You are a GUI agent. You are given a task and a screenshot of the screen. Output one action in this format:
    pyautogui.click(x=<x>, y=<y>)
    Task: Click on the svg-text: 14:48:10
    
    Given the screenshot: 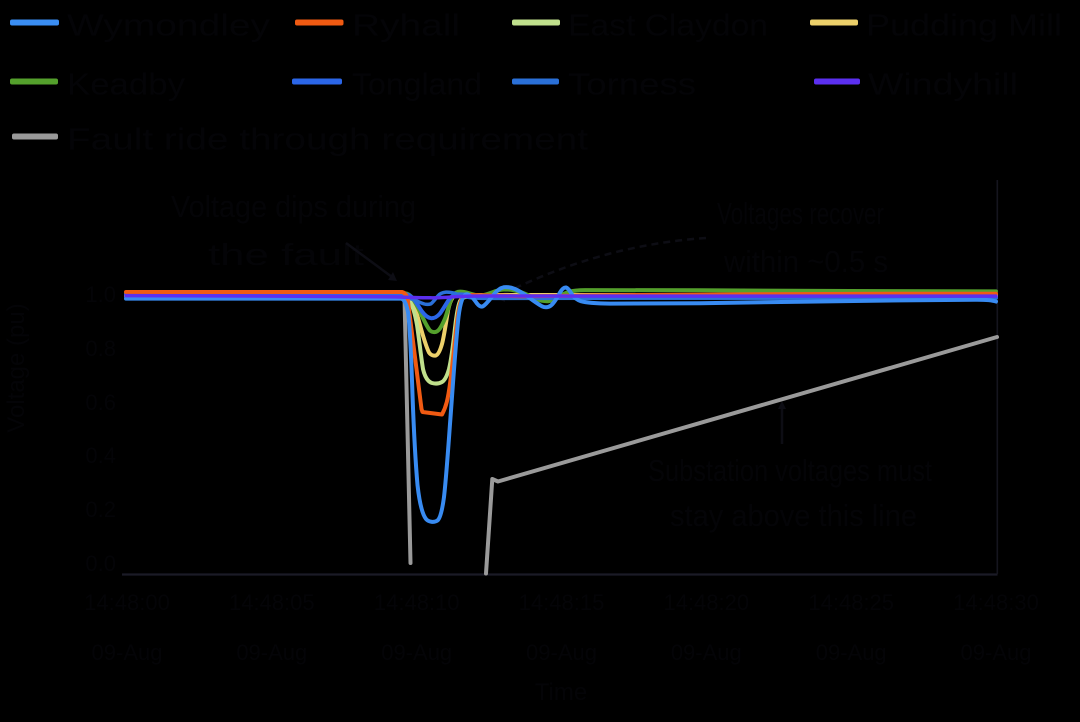 What is the action you would take?
    pyautogui.click(x=417, y=602)
    